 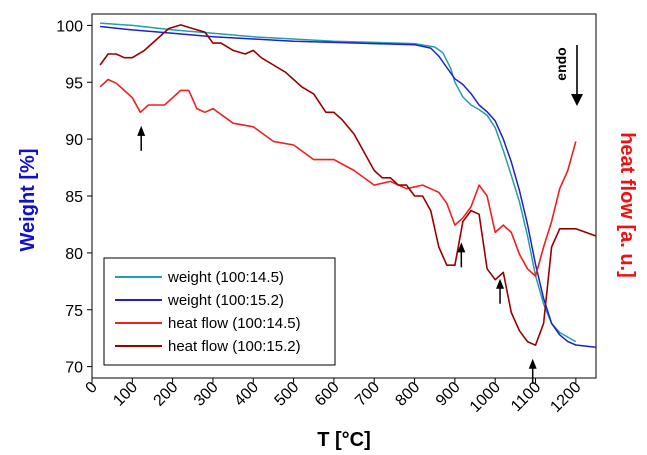 What do you see at coordinates (28, 200) in the screenshot?
I see `y-axis-label: Weight [%]` at bounding box center [28, 200].